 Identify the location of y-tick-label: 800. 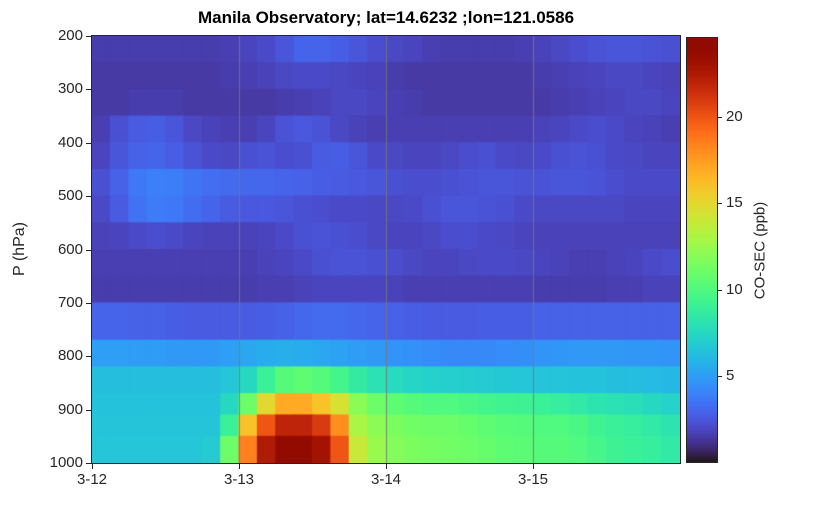
(70, 356).